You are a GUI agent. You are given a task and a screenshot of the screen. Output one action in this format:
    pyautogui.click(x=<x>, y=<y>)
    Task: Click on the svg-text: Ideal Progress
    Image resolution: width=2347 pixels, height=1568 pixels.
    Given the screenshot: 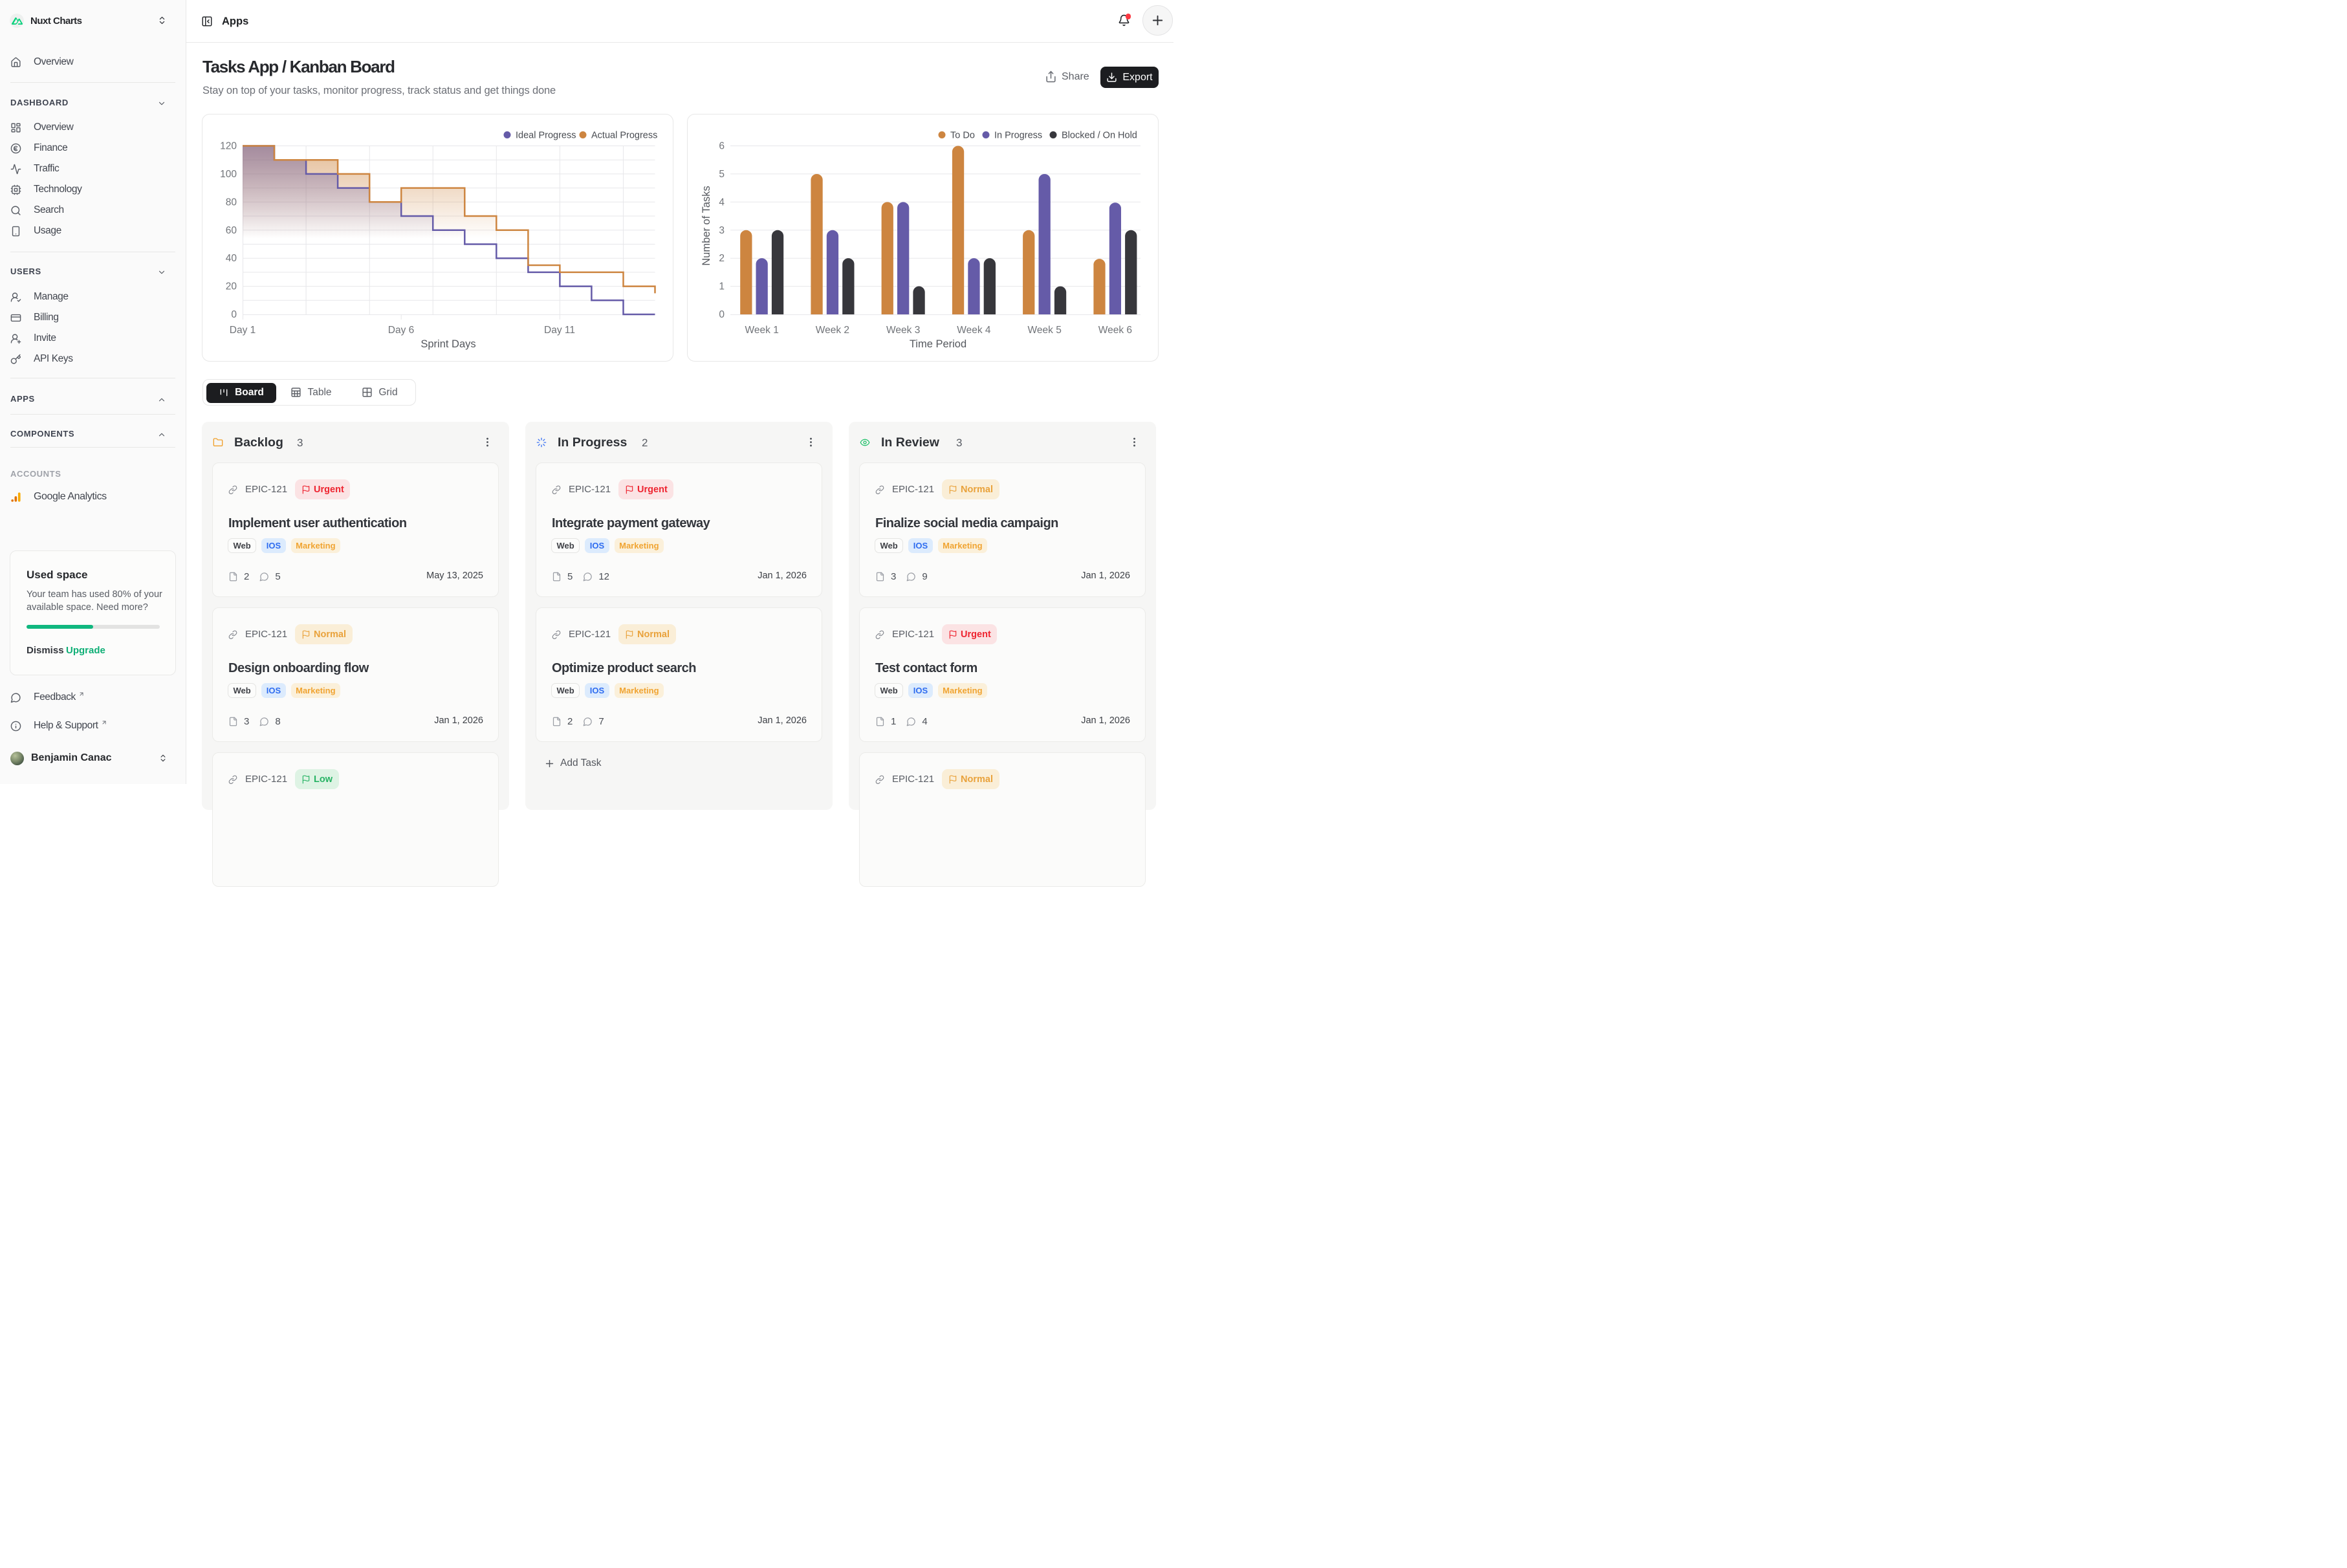 What is the action you would take?
    pyautogui.click(x=546, y=136)
    